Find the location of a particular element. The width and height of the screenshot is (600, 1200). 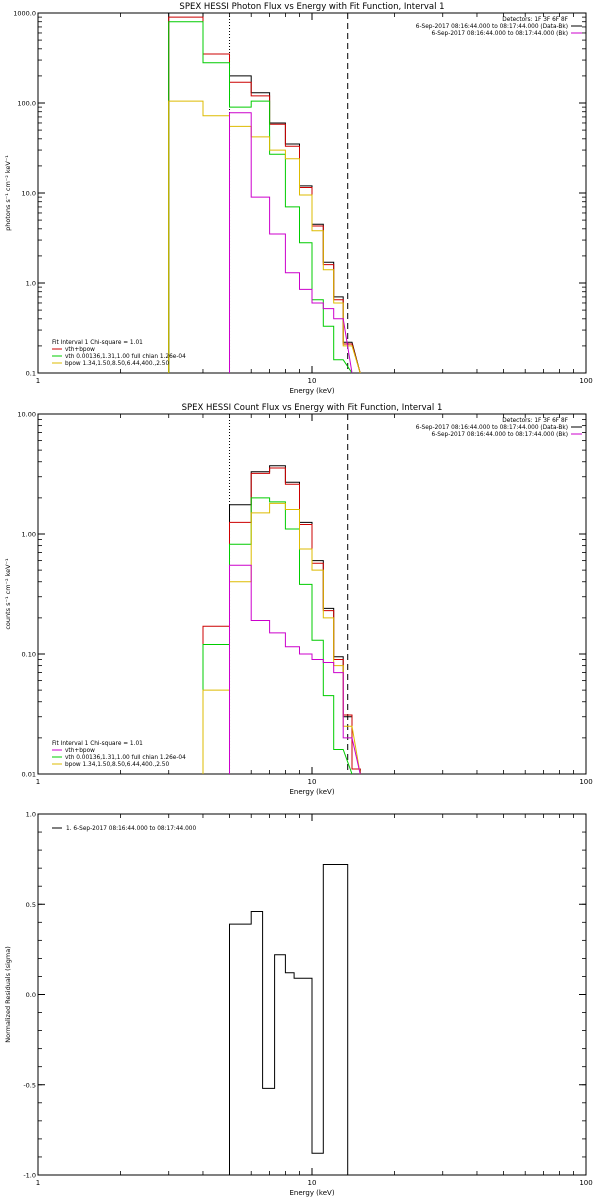

y-tick-label: -0.5 is located at coordinates (29, 1085).